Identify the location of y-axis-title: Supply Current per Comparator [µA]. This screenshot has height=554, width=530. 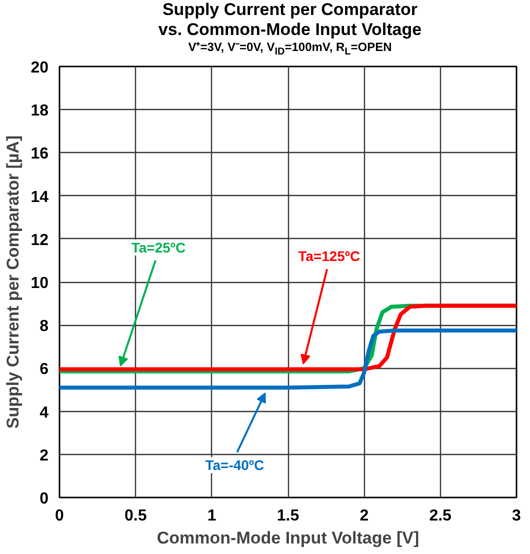
(13, 282).